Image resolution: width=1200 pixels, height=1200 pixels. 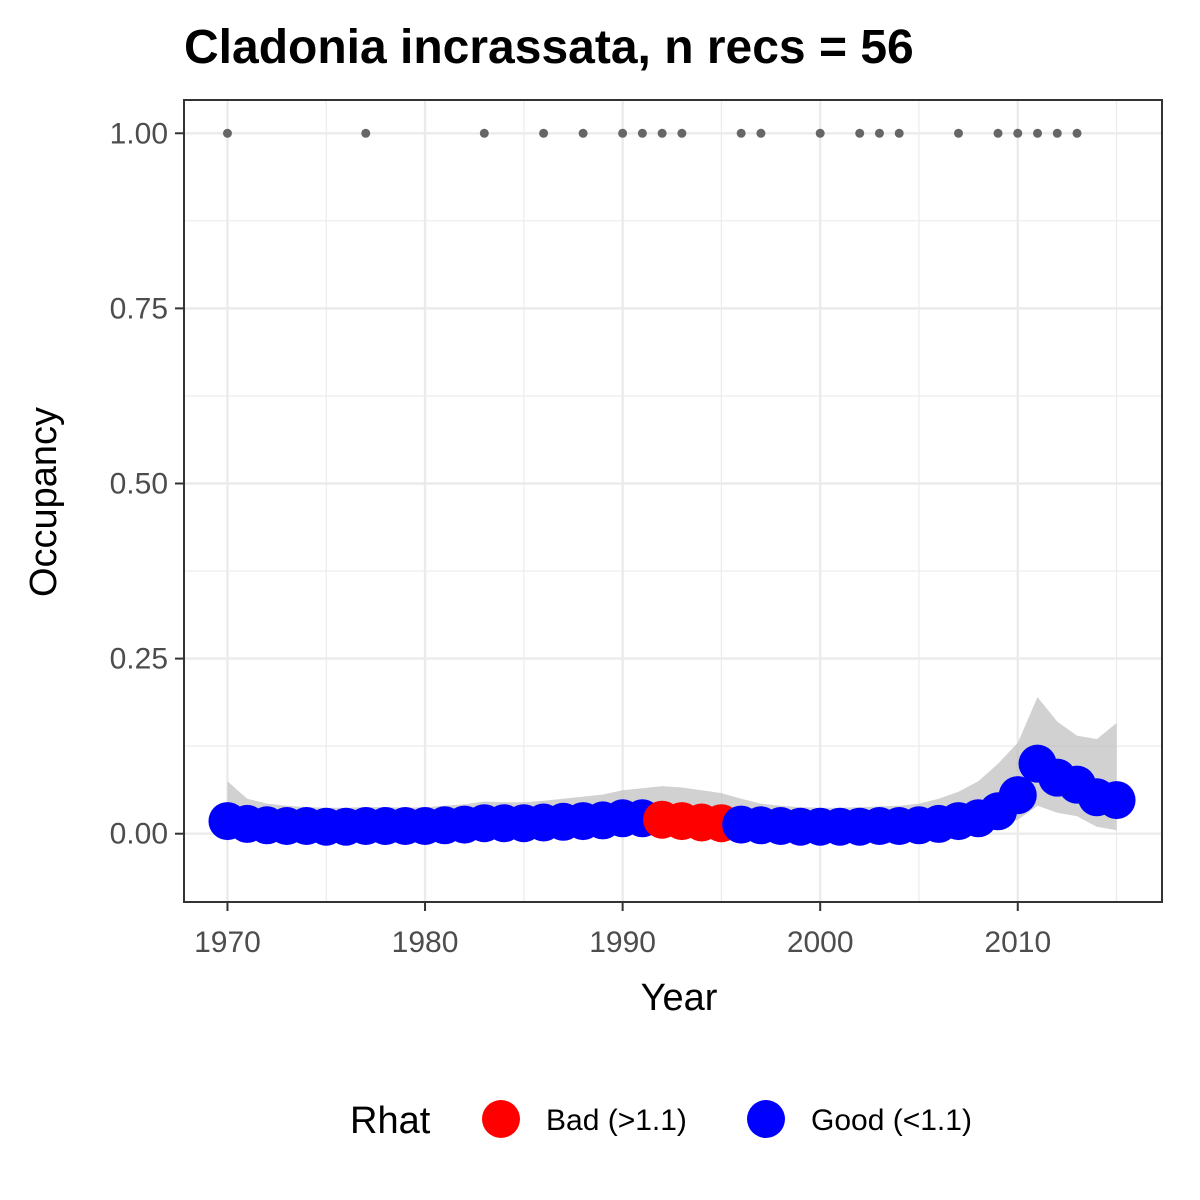 What do you see at coordinates (616, 1120) in the screenshot?
I see `legend-label-bad: Bad (>1.1)` at bounding box center [616, 1120].